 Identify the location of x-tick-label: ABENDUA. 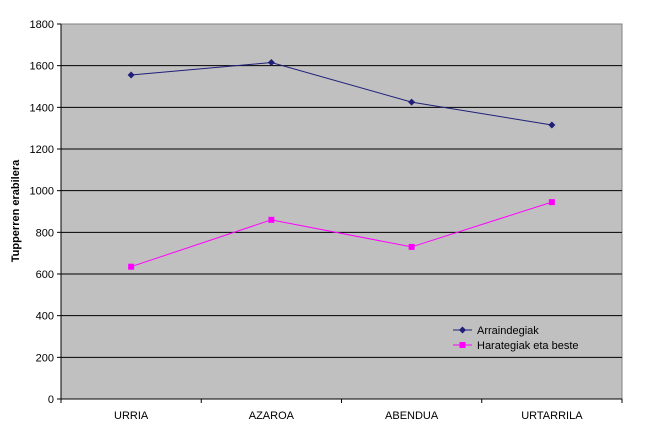
(412, 416).